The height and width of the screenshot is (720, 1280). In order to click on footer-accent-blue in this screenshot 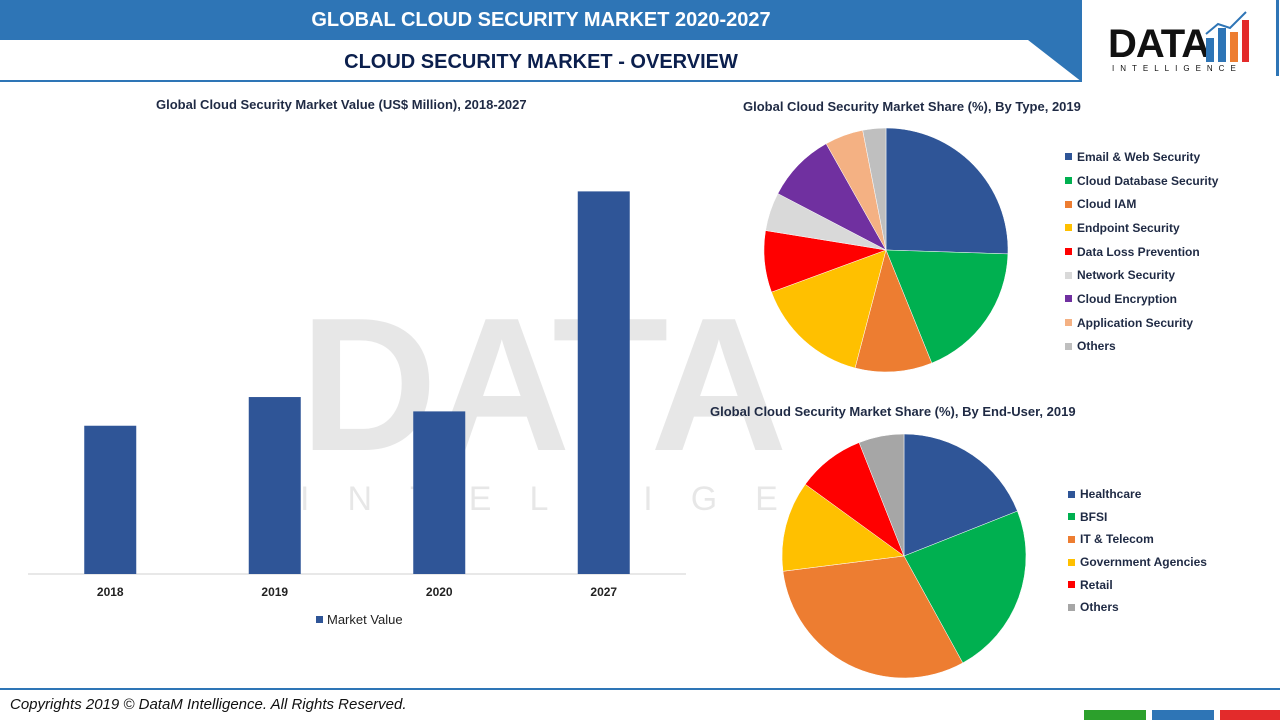, I will do `click(1183, 715)`.